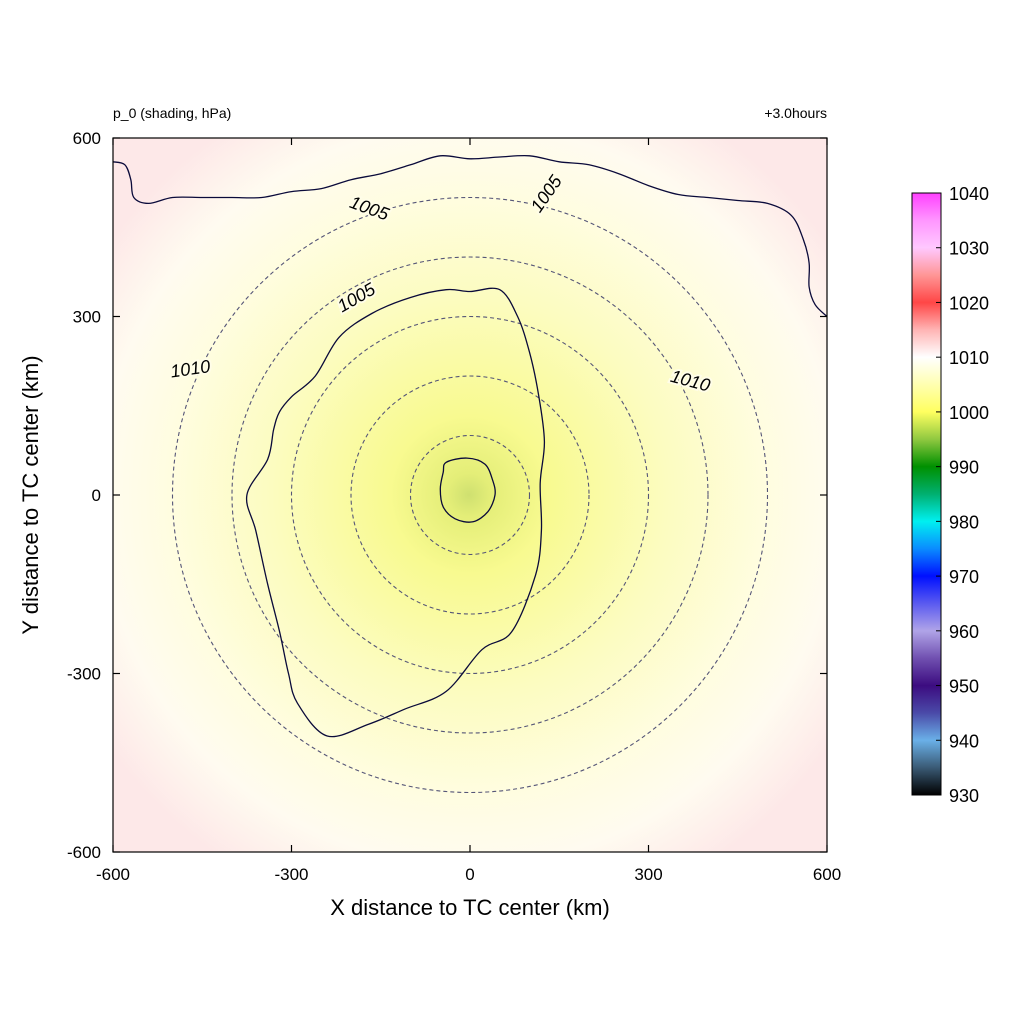 The height and width of the screenshot is (1029, 1024). Describe the element at coordinates (795, 113) in the screenshot. I see `chart-title-right: +3.0hours` at that location.